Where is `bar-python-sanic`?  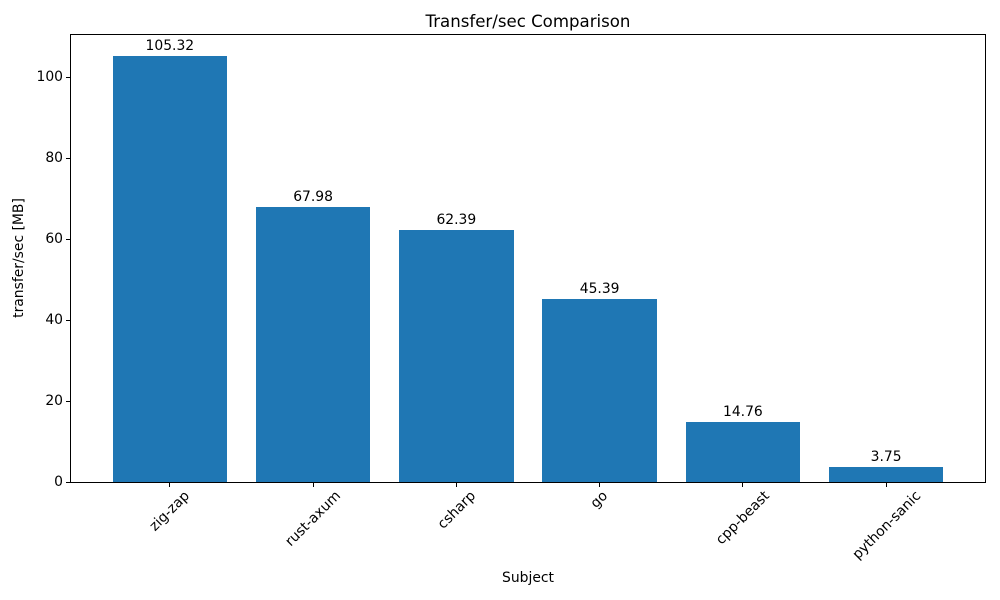
bar-python-sanic is located at coordinates (886, 474).